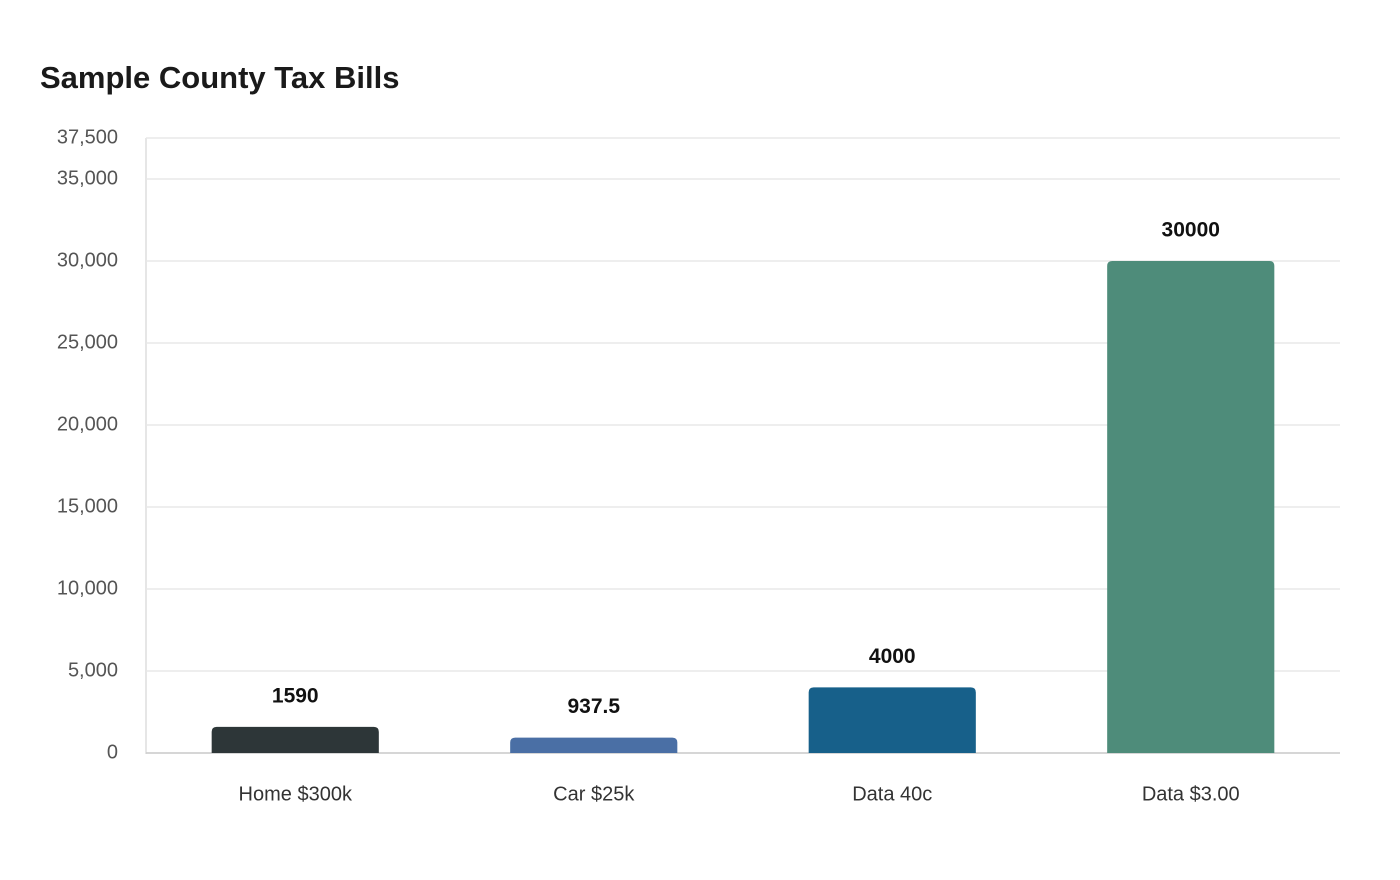 The width and height of the screenshot is (1400, 880). What do you see at coordinates (87, 506) in the screenshot?
I see `y-tick-label: 15,000` at bounding box center [87, 506].